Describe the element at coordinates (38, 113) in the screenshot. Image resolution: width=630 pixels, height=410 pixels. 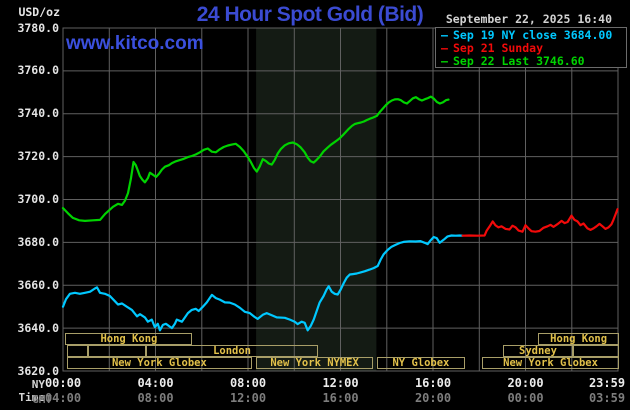
I see `y-tick-label: 3740.0` at that location.